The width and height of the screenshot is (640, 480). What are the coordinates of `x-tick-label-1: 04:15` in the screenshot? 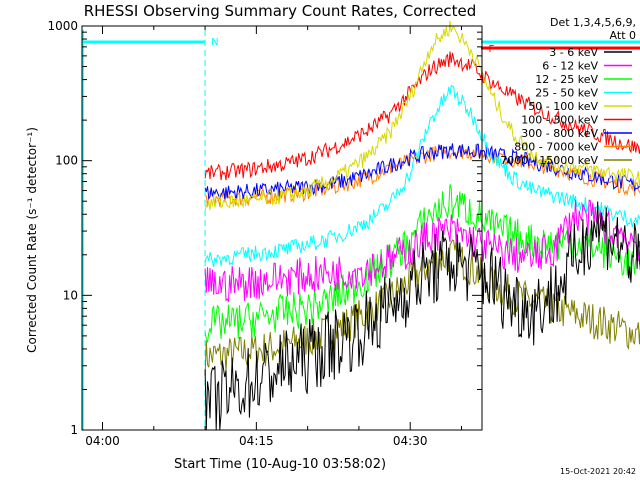 It's located at (256, 441).